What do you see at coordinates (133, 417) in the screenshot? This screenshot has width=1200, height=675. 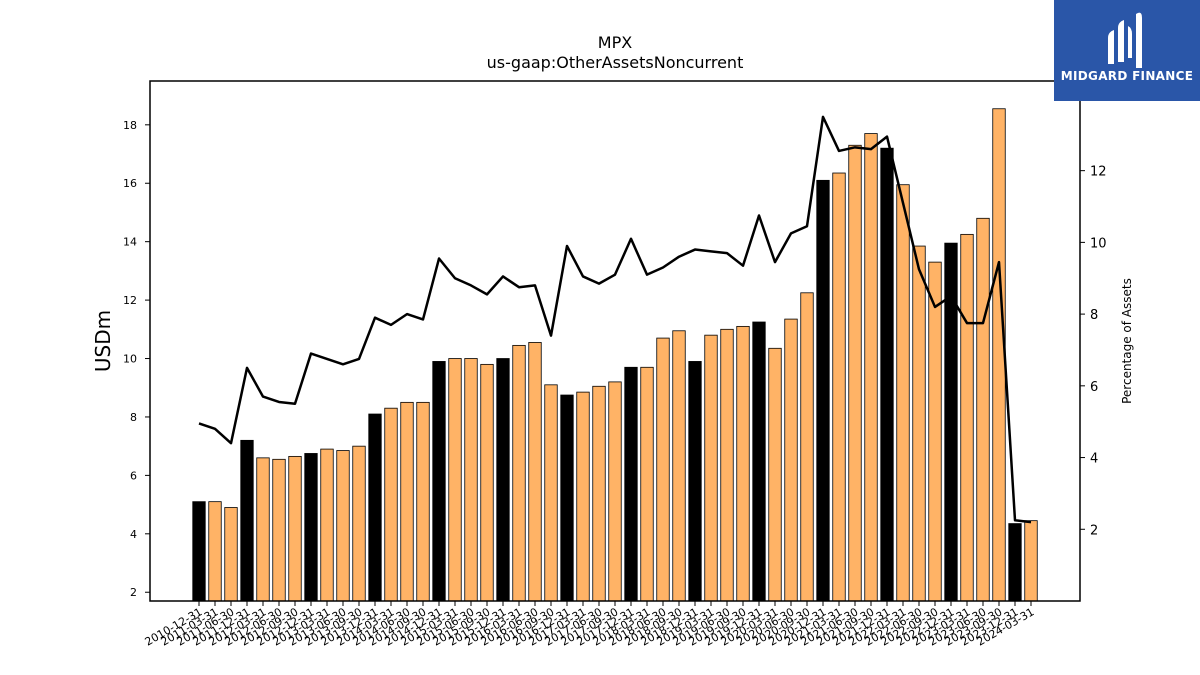 I see `y-tick-label: 8` at bounding box center [133, 417].